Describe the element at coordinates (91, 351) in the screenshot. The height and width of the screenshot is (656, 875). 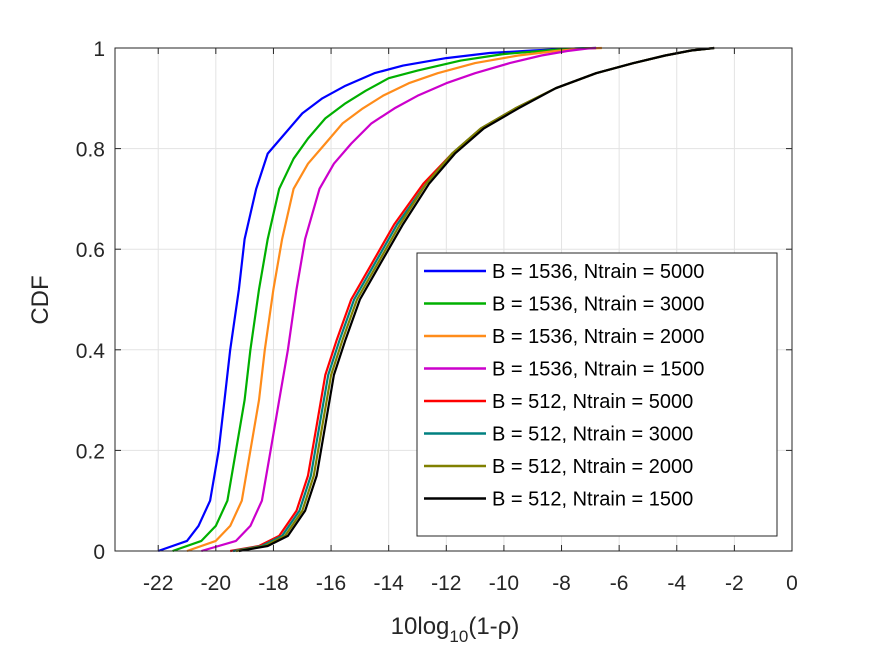
I see `y-tick-label: 0.4` at that location.